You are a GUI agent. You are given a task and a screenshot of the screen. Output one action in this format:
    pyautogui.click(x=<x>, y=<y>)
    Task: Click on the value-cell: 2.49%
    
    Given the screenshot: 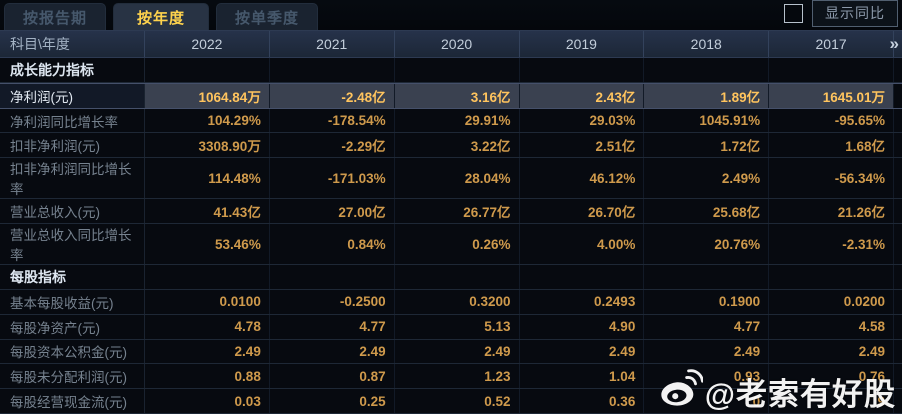 What is the action you would take?
    pyautogui.click(x=707, y=178)
    